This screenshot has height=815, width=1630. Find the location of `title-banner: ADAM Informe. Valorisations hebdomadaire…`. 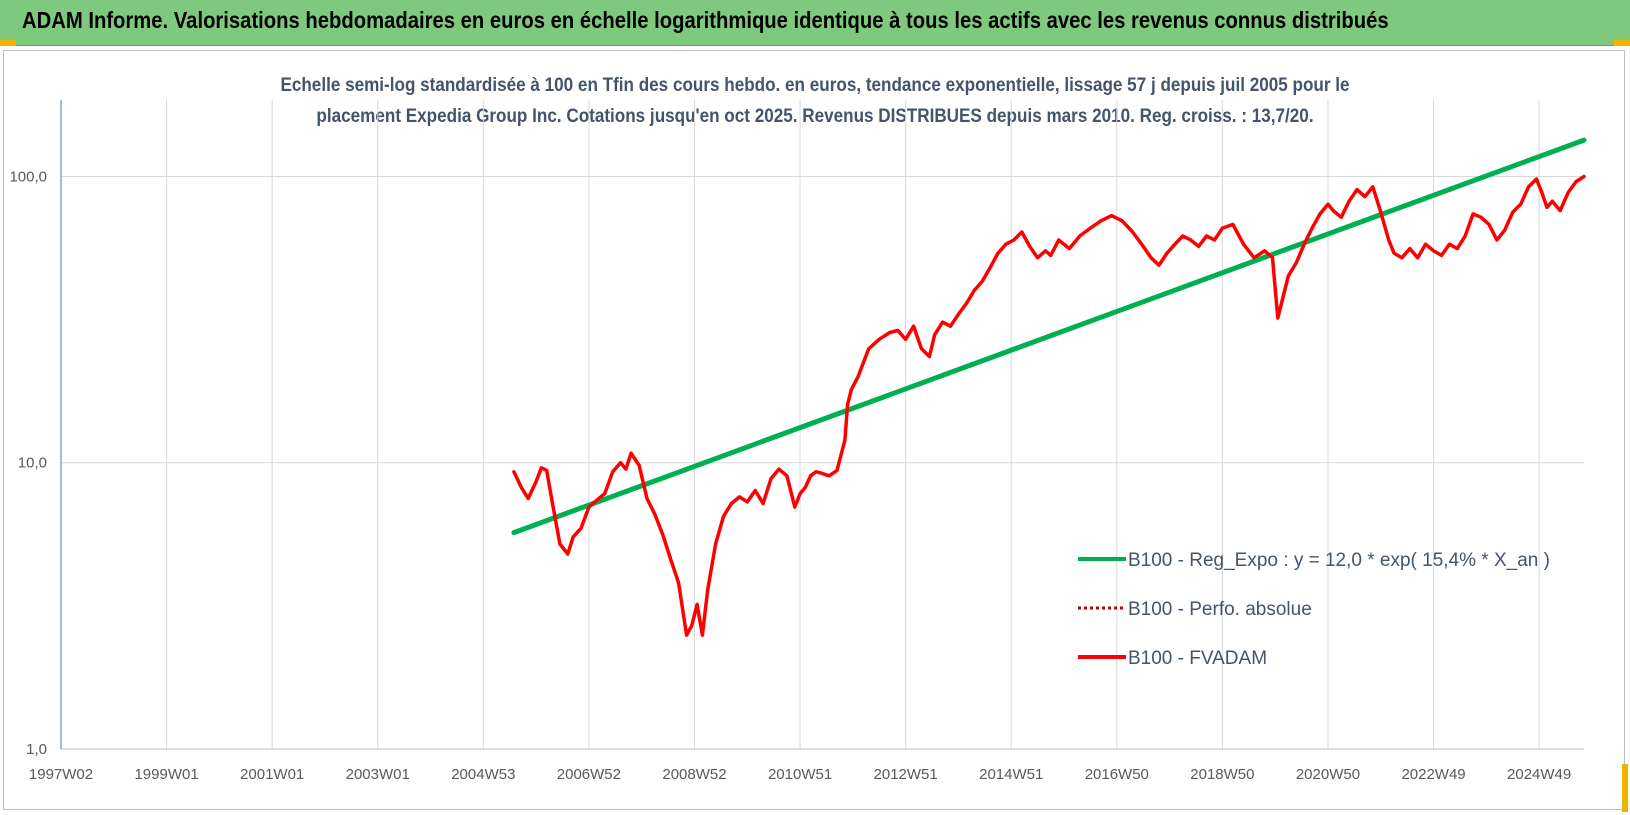

title-banner: ADAM Informe. Valorisations hebdomadaire… is located at coordinates (815, 23).